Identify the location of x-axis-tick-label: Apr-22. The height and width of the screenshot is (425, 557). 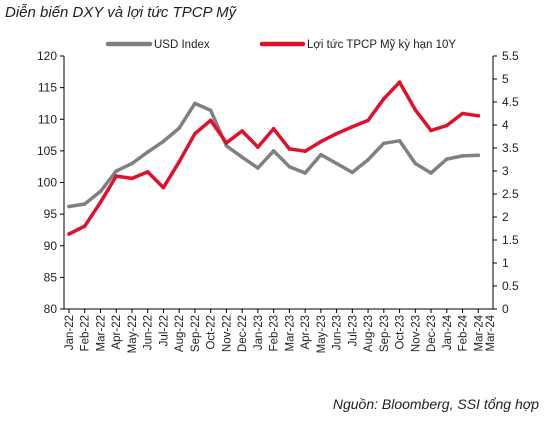
(117, 332).